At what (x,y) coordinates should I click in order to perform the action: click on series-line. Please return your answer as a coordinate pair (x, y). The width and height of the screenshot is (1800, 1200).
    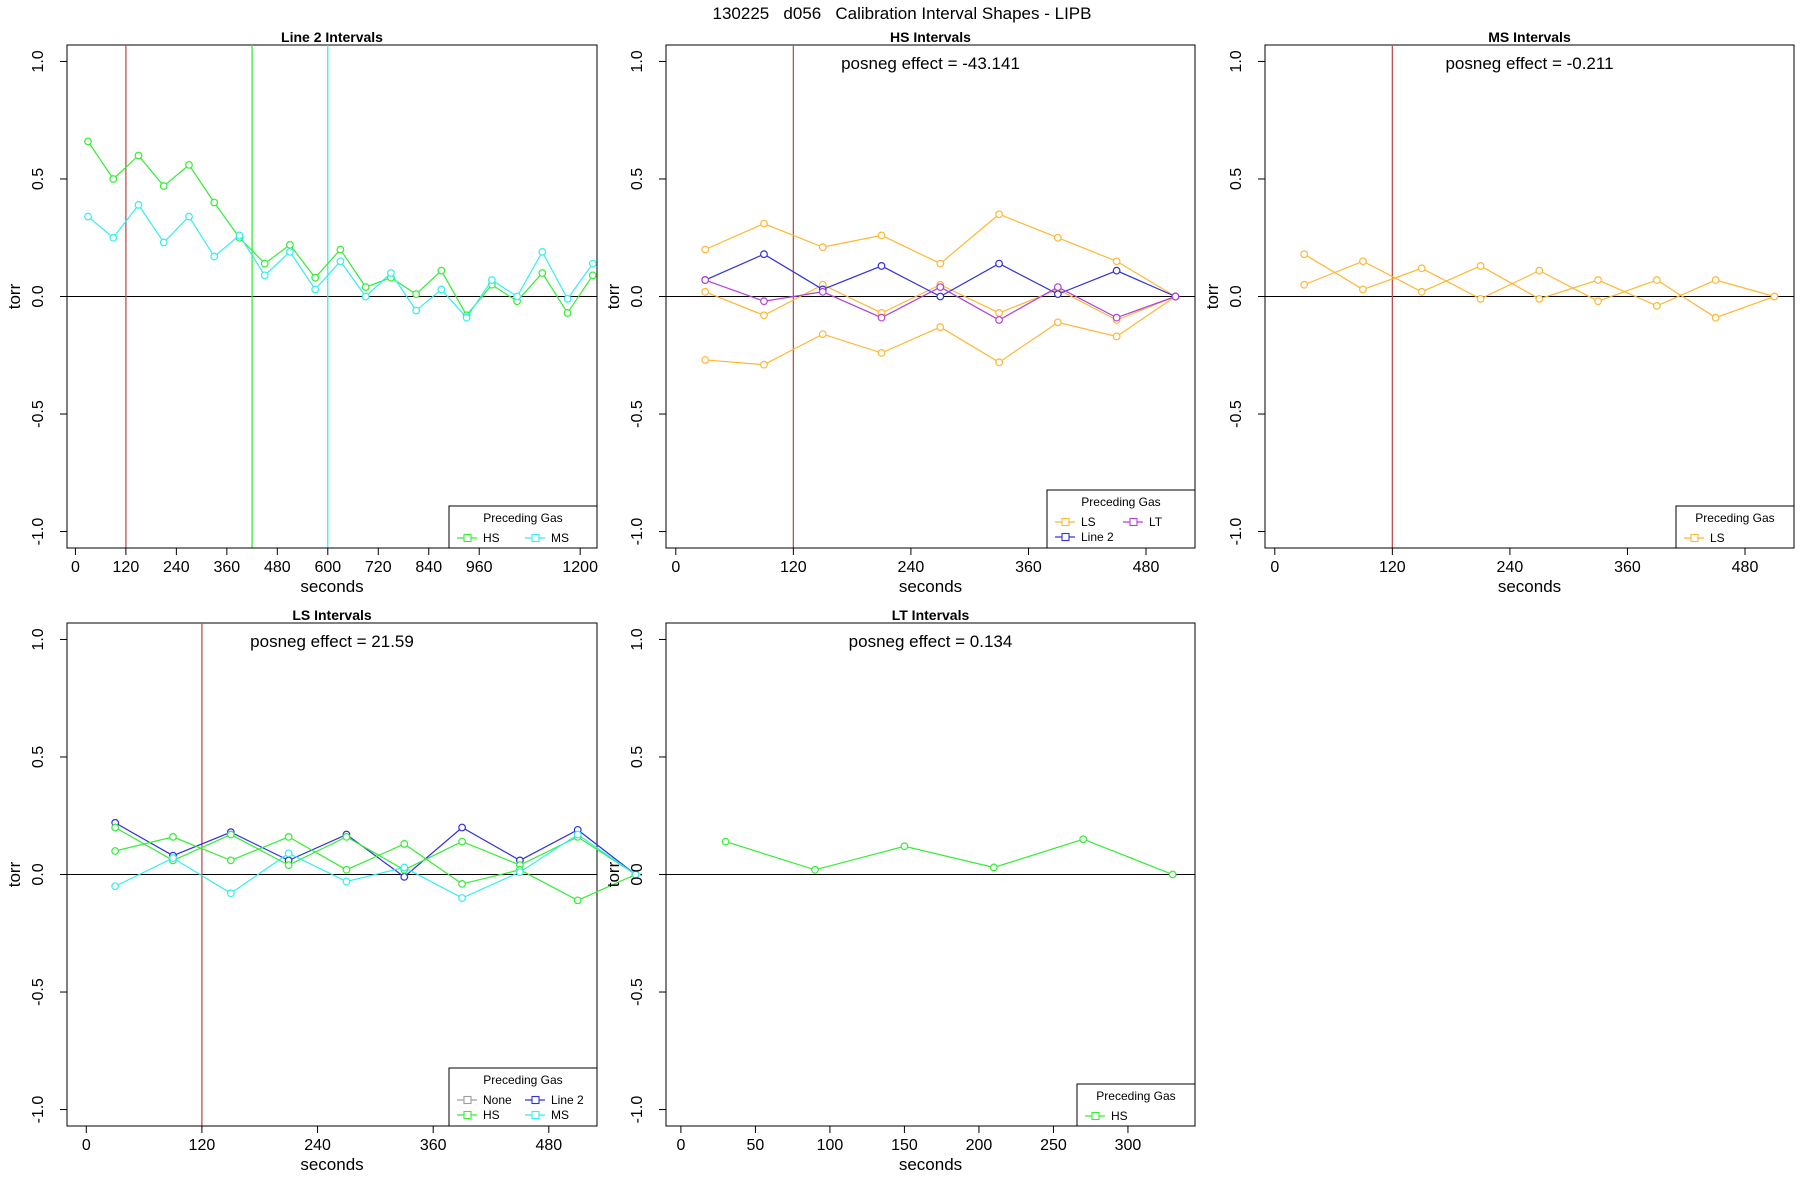
    Looking at the image, I should click on (375, 869).